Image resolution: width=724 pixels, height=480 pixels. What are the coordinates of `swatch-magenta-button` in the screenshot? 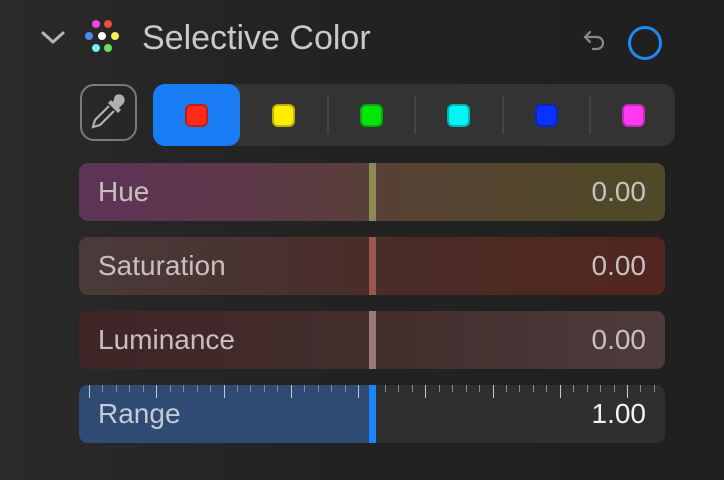 It's located at (633, 115).